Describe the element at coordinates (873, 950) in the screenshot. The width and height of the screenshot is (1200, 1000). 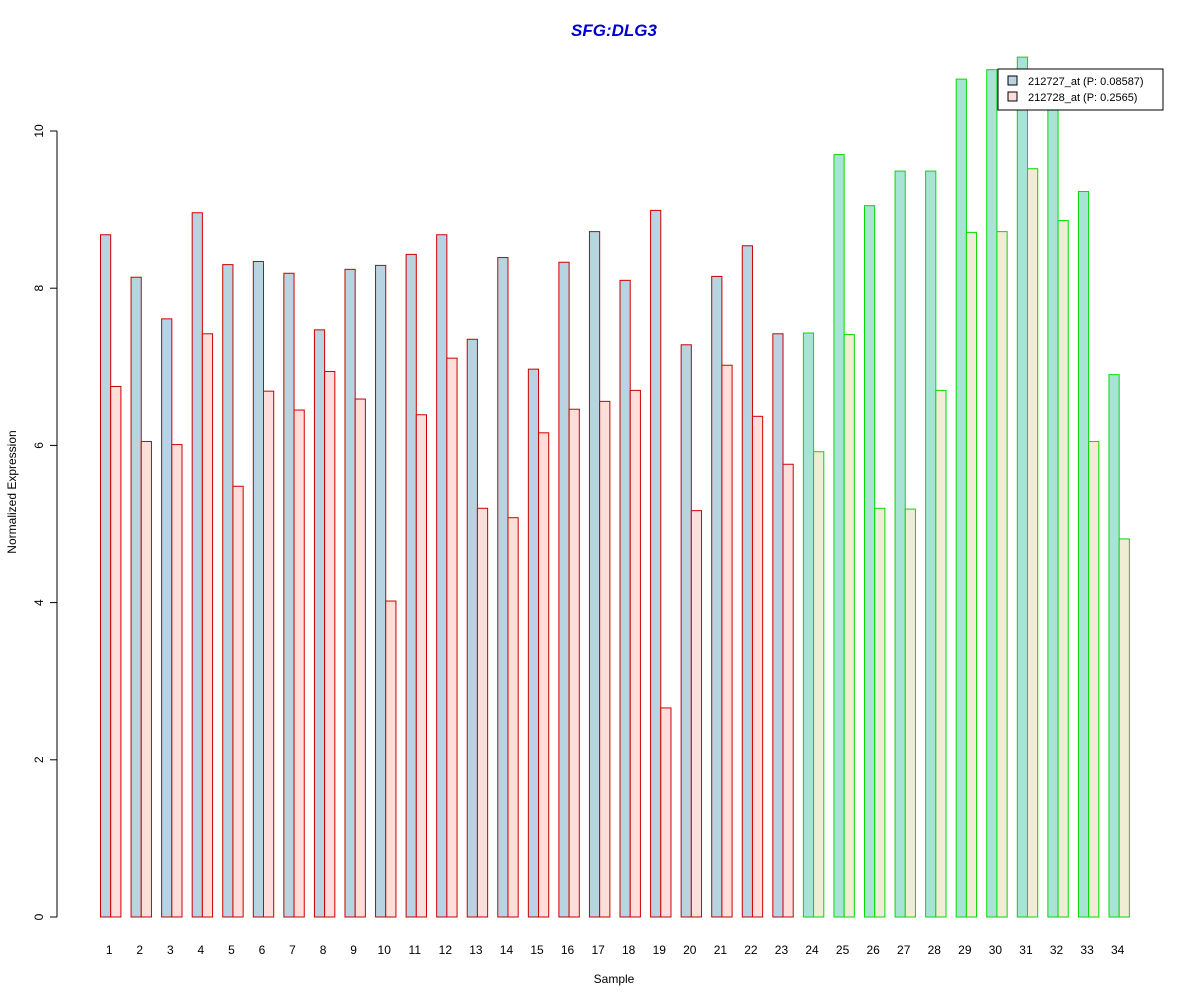
I see `x-tick-label: 26` at that location.